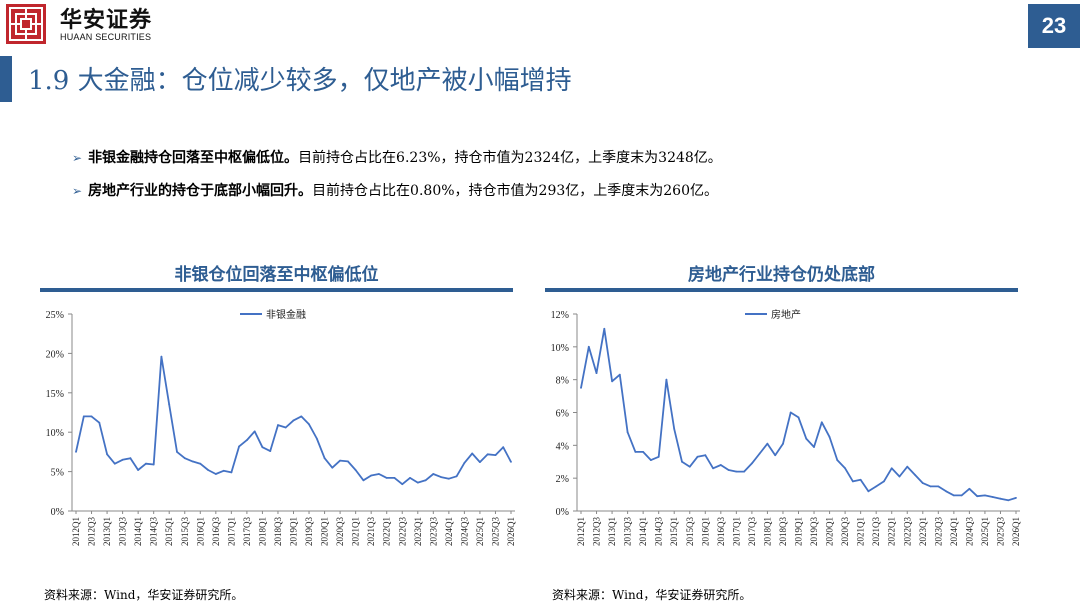 The image size is (1080, 607). I want to click on title-accent-bar, so click(6, 79).